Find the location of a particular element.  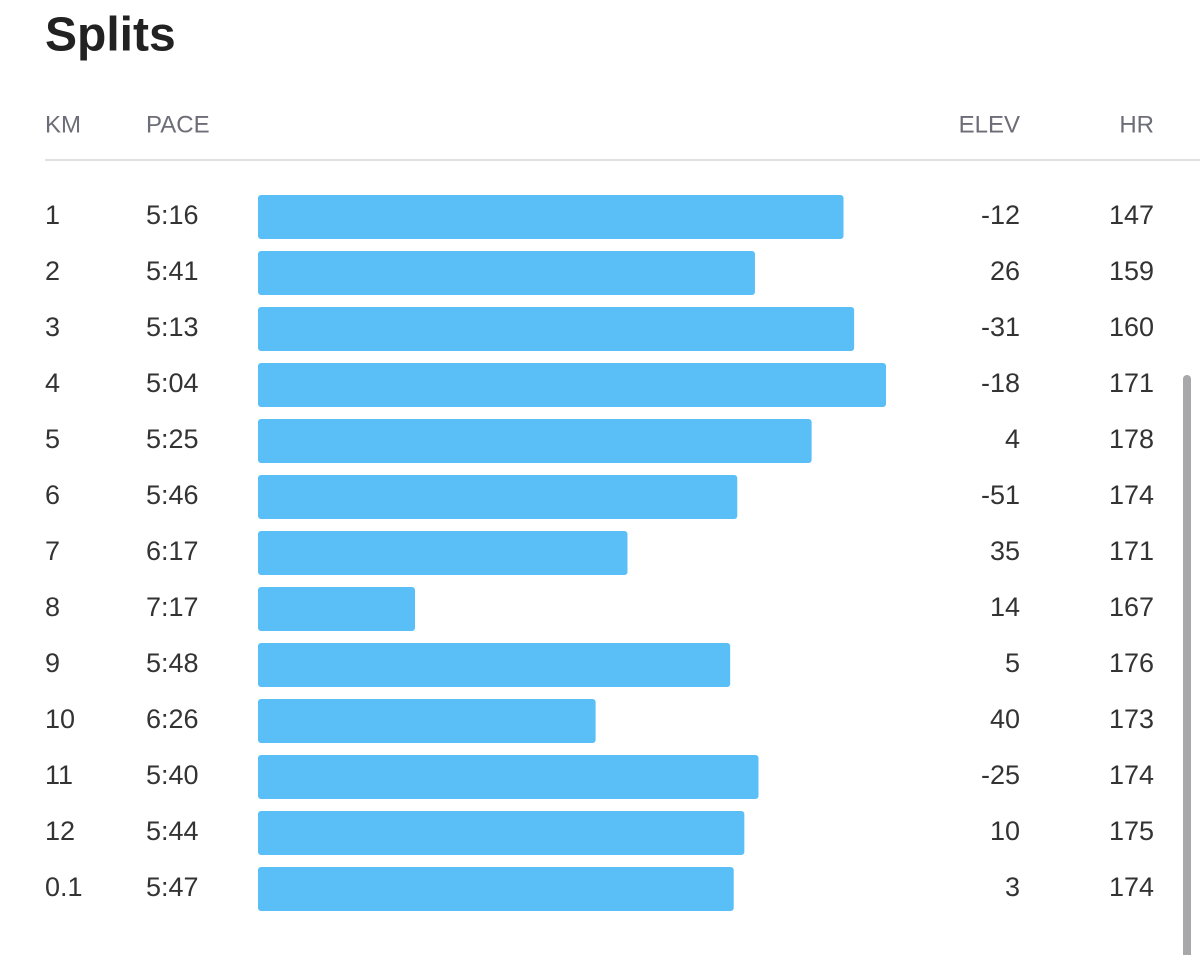

column-header: PACE is located at coordinates (178, 124).